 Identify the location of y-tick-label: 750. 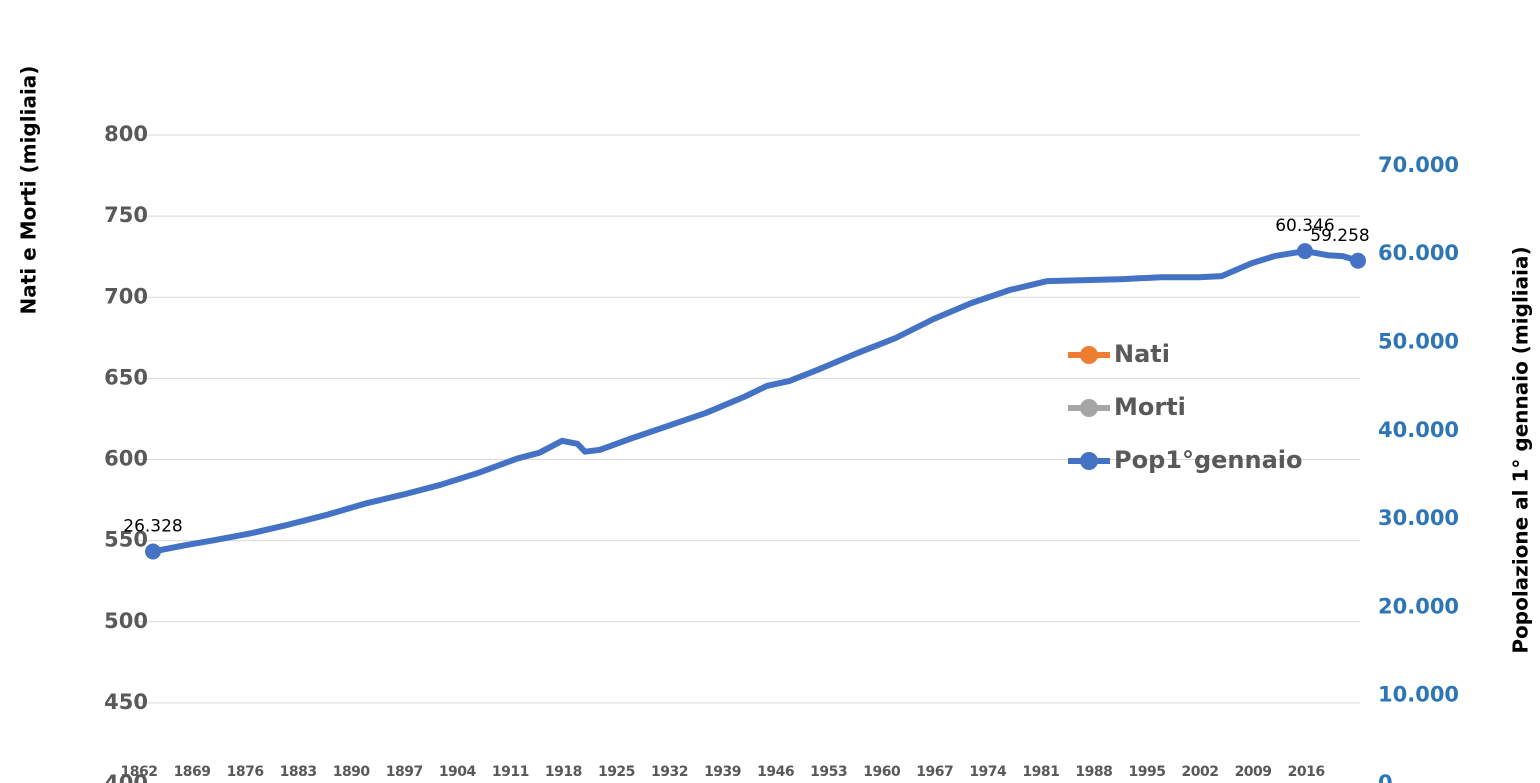
(126, 215).